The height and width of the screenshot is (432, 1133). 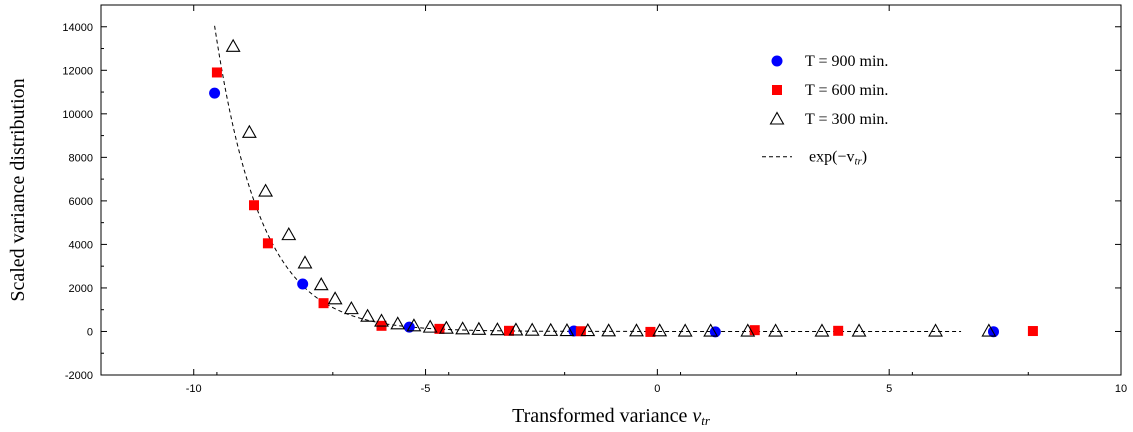 What do you see at coordinates (838, 158) in the screenshot?
I see `legend-label: exp(−vtr)` at bounding box center [838, 158].